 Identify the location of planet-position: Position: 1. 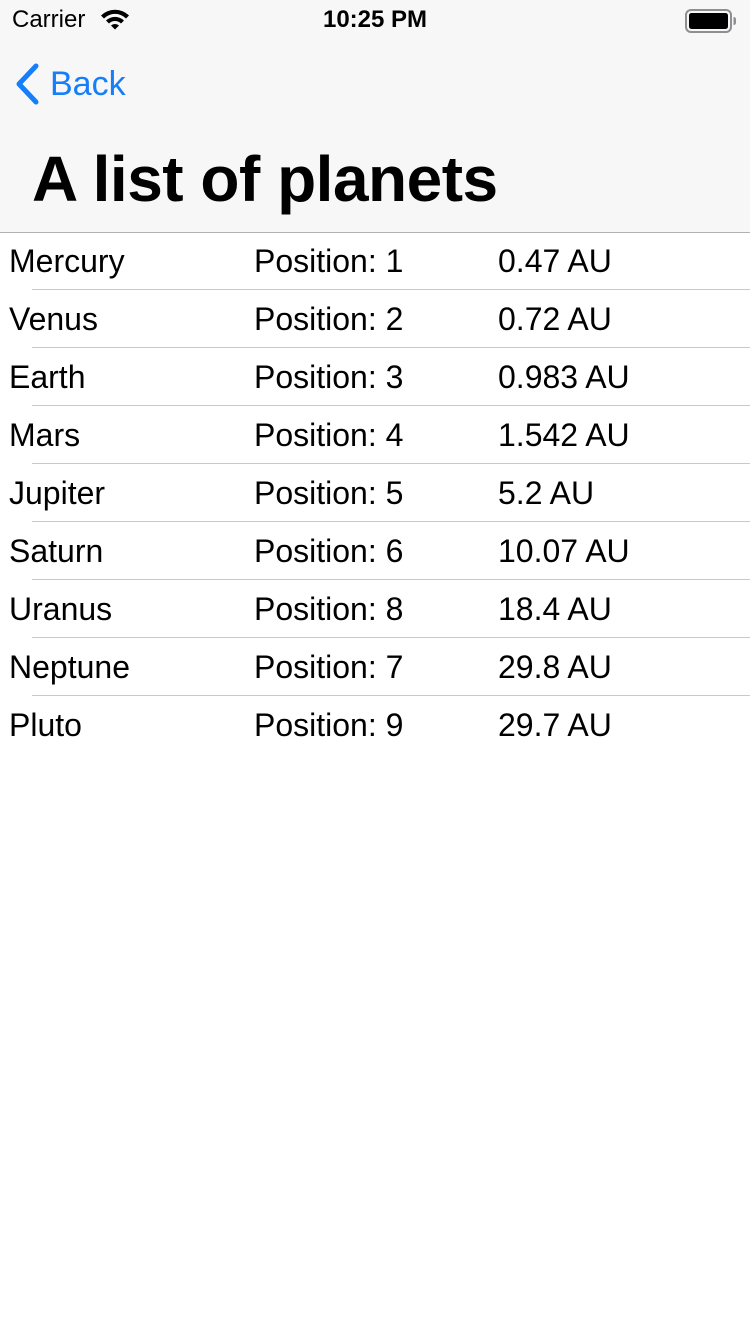
(329, 261).